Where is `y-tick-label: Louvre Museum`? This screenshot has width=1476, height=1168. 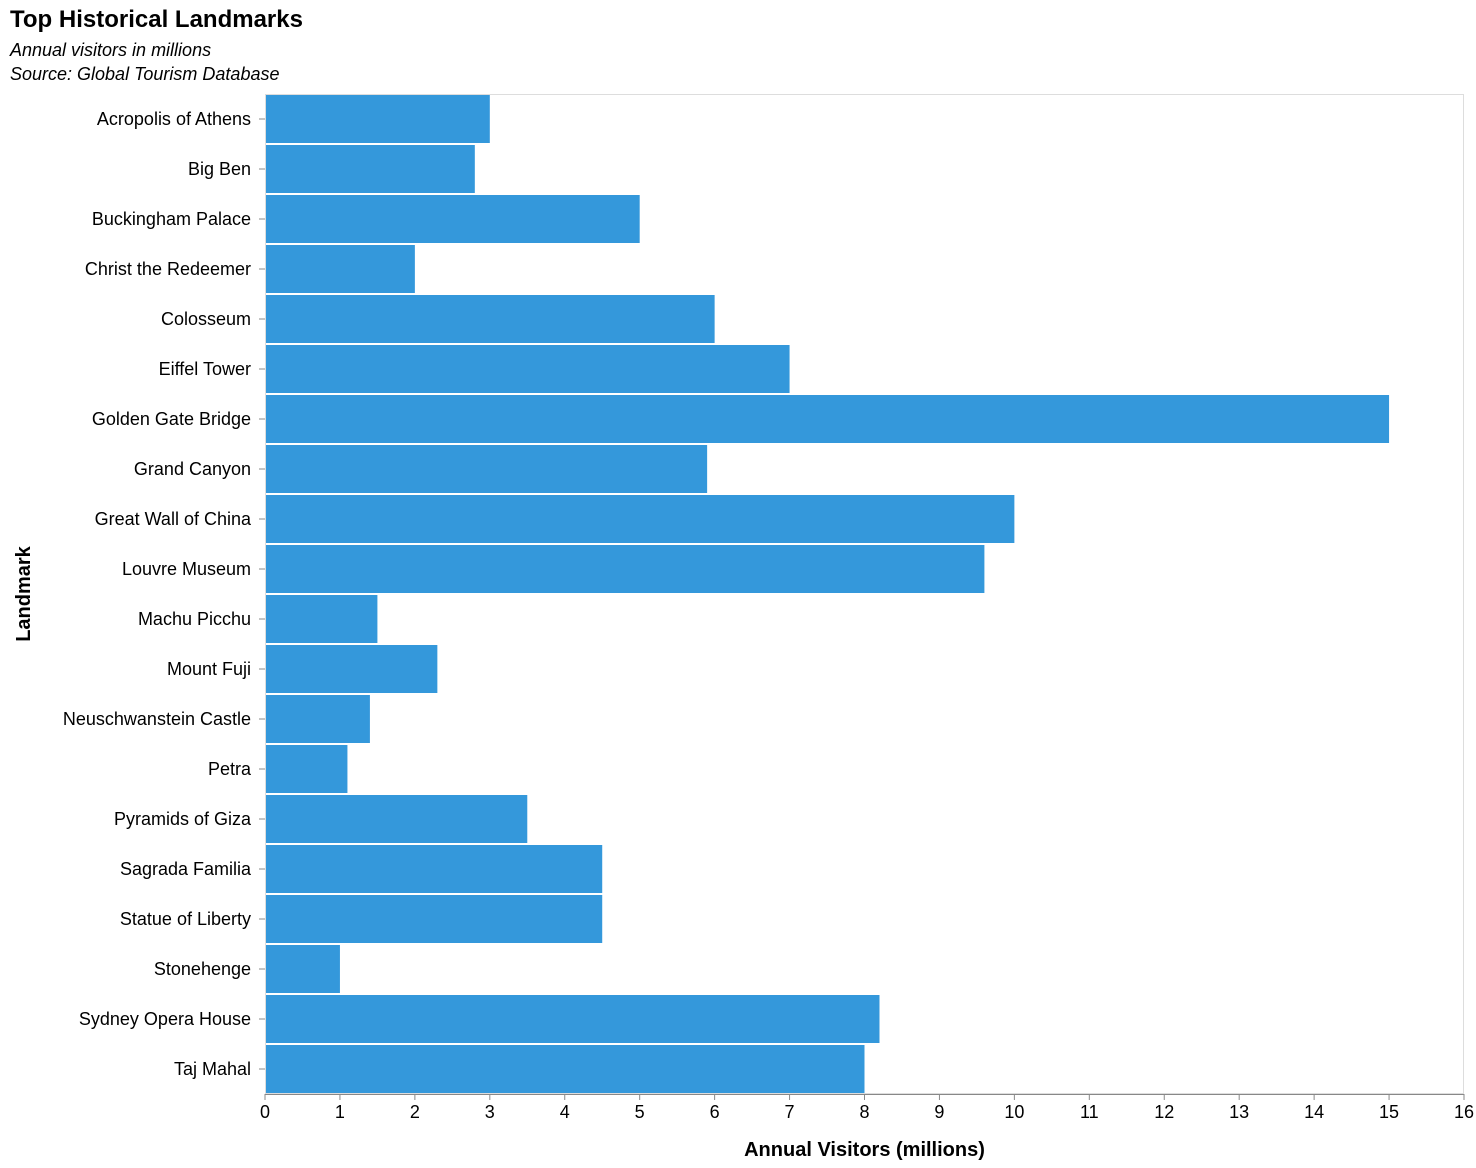 y-tick-label: Louvre Museum is located at coordinates (186, 569).